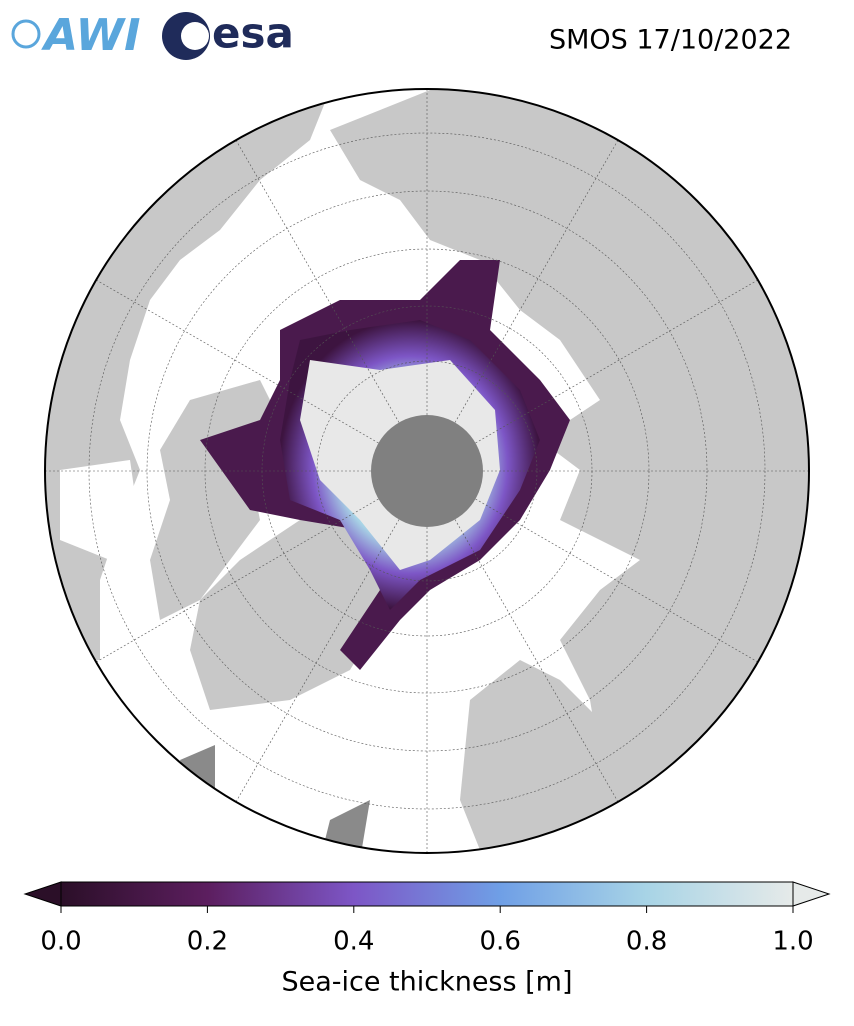 The height and width of the screenshot is (1026, 854). What do you see at coordinates (100, 510) in the screenshot?
I see `bay` at bounding box center [100, 510].